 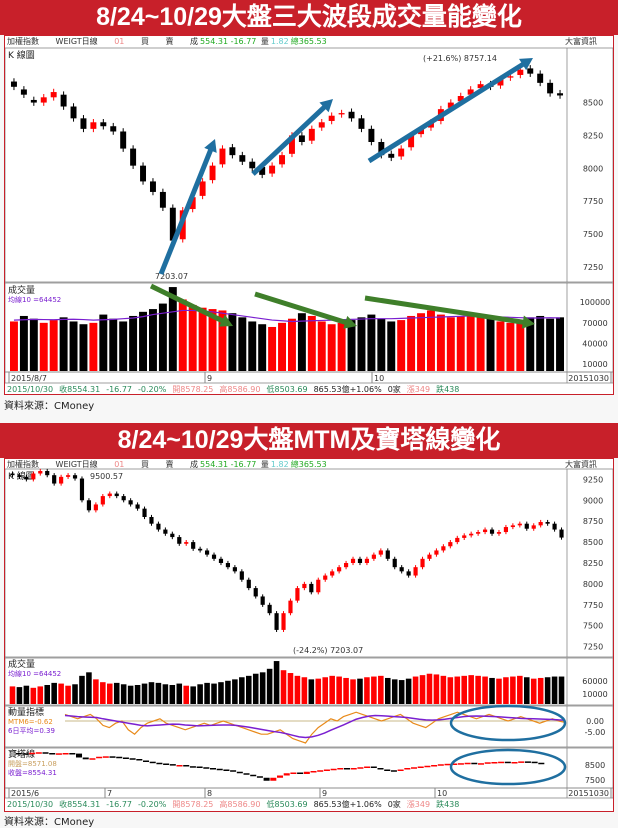 I want to click on status-down: 跌438, so click(x=448, y=804).